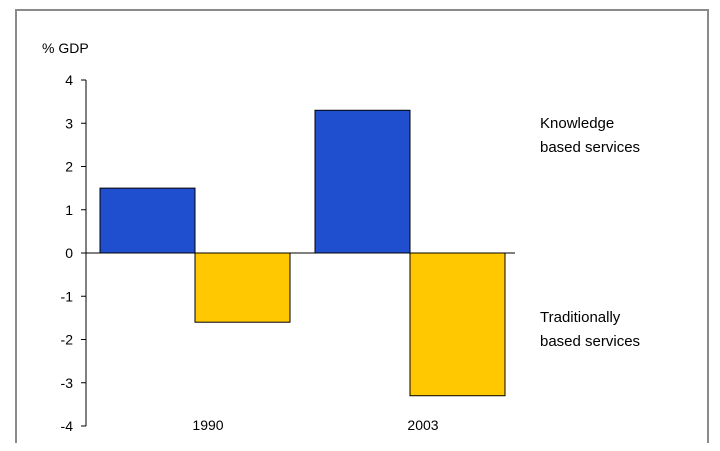  I want to click on y-tick-label: -3, so click(67, 383).